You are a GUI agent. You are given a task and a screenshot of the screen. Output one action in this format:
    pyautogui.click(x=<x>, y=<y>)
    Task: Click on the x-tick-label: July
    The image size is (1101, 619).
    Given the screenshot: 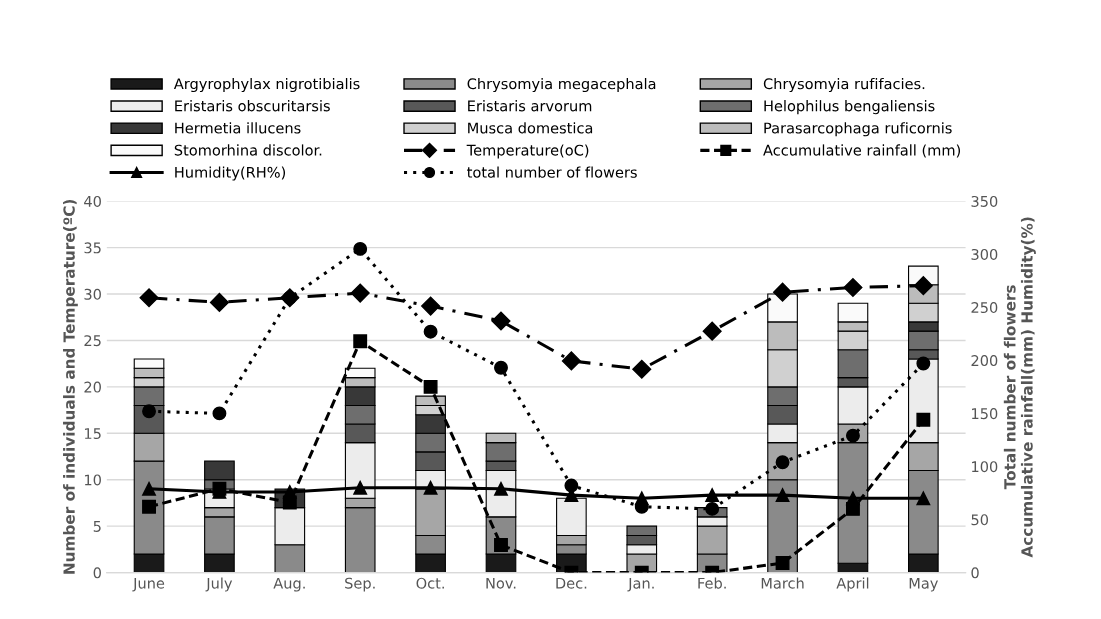 What is the action you would take?
    pyautogui.click(x=219, y=584)
    